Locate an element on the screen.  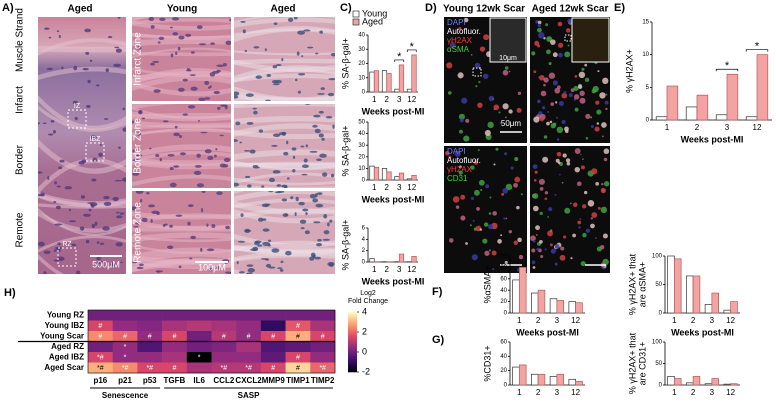
colorbar-label: Log2 is located at coordinates (368, 293).